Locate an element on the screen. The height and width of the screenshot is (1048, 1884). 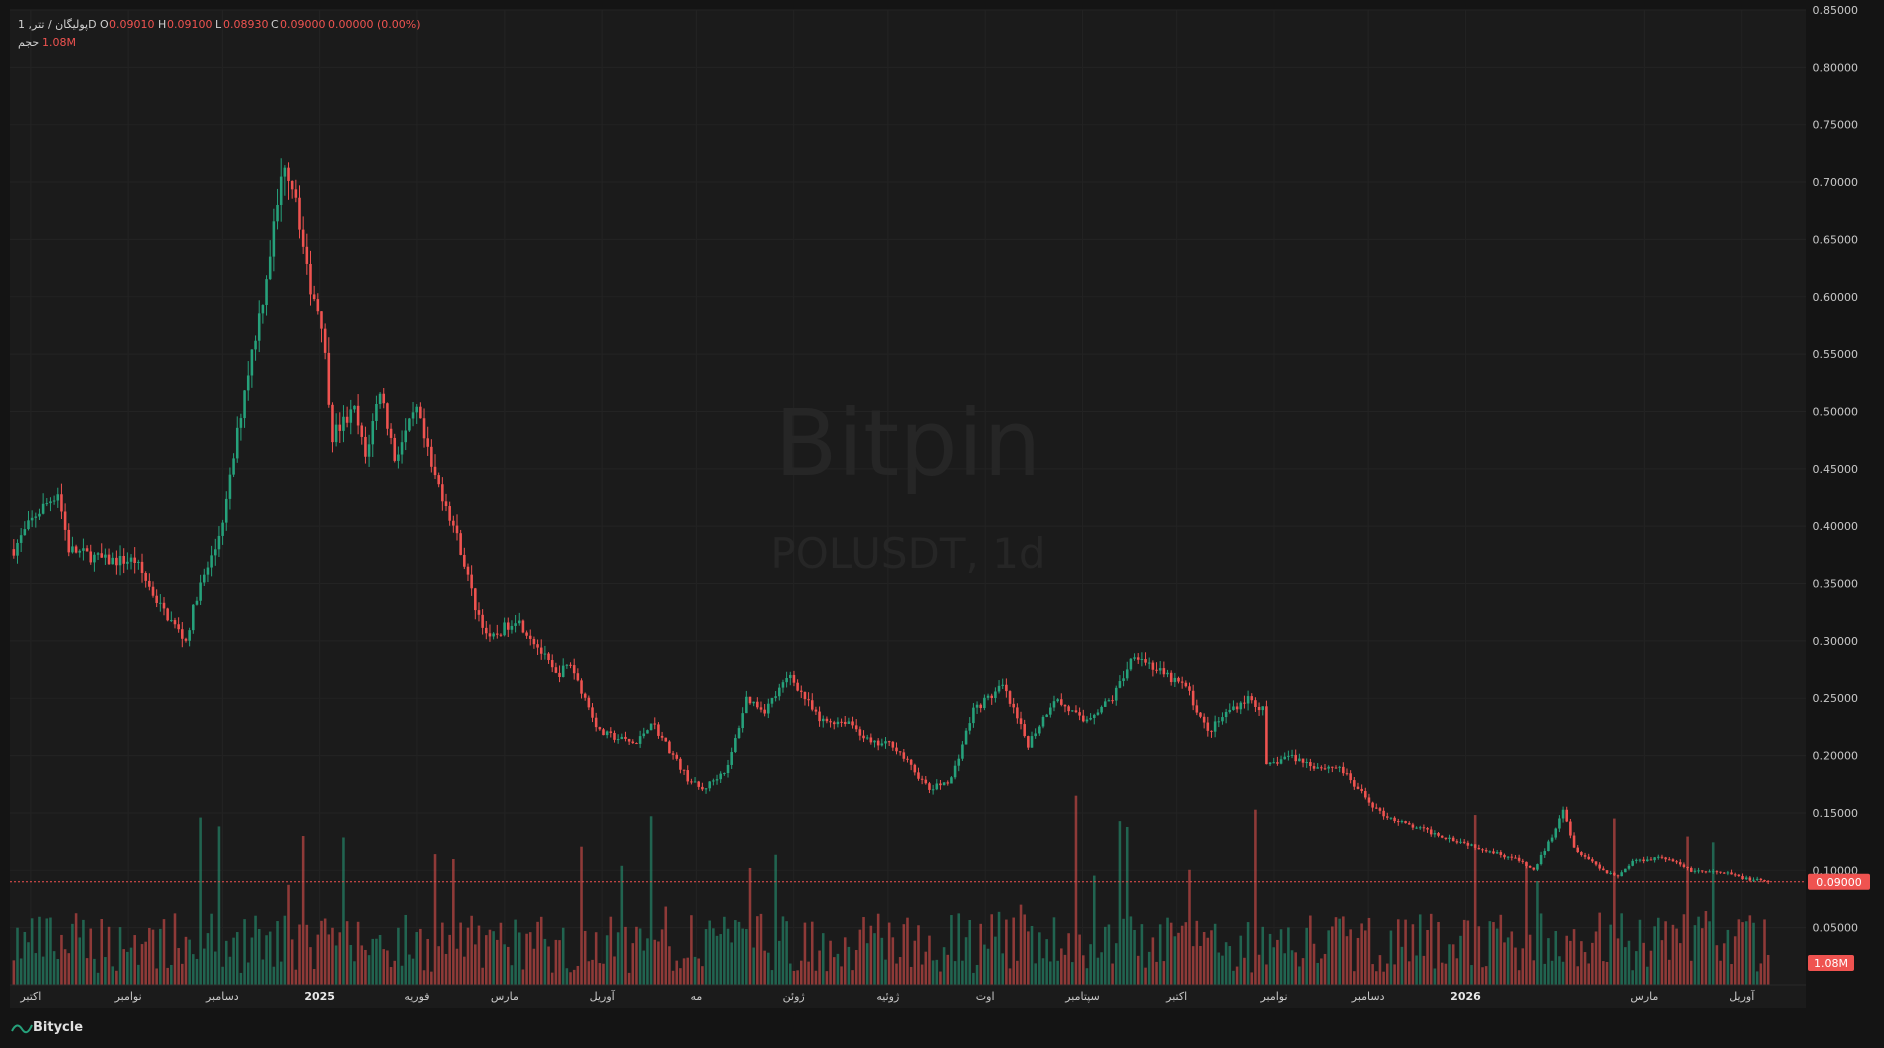
footer-brand: Bitycle is located at coordinates (47, 1027).